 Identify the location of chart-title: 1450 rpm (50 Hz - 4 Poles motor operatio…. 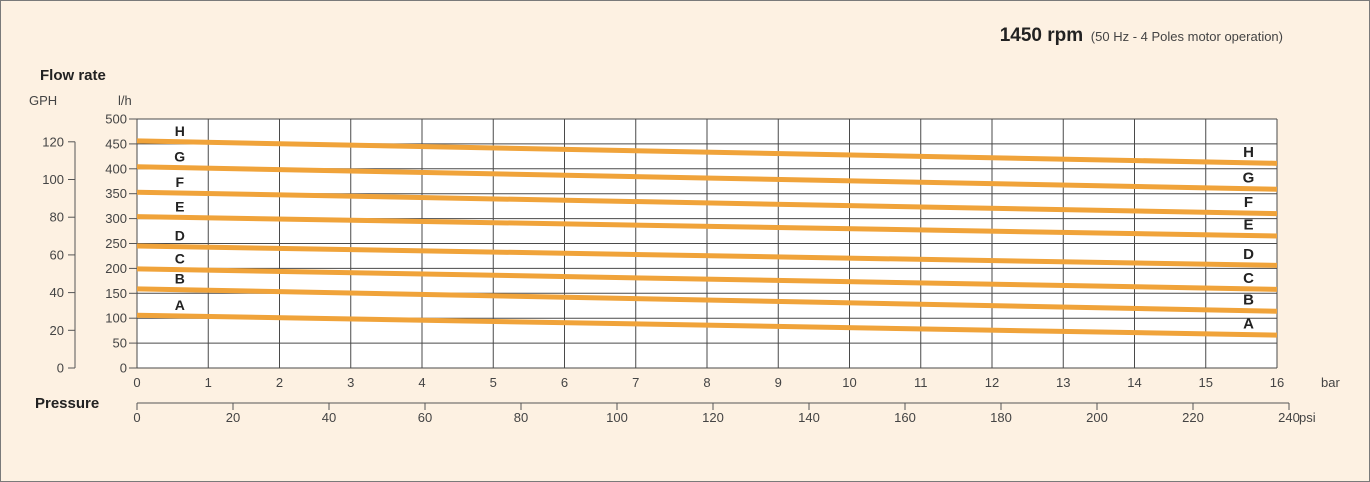
(1141, 36).